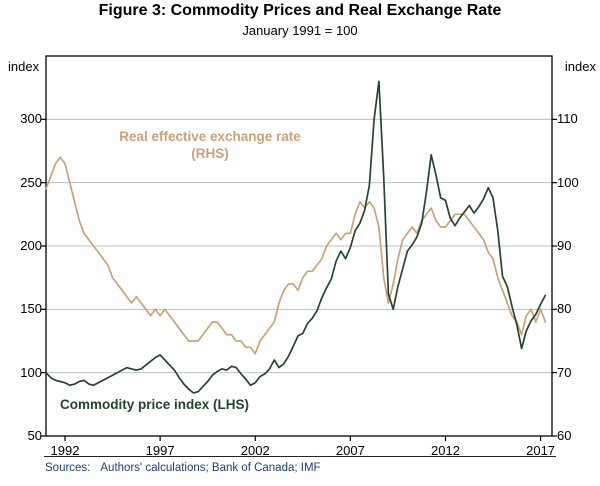  I want to click on x-axis-tick-label: 2017, so click(541, 450).